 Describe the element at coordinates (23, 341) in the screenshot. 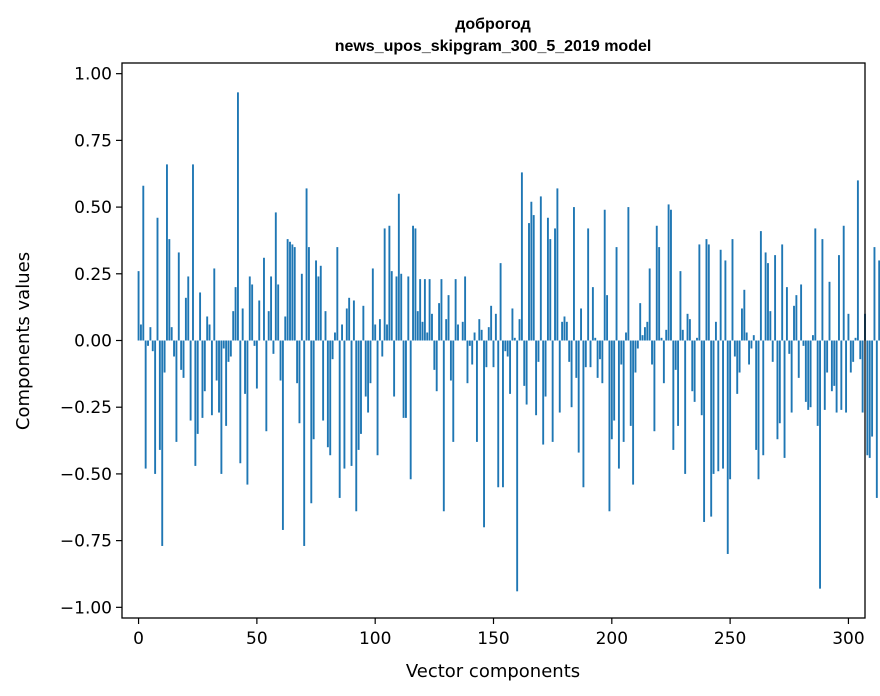

I see `y-axis-label: Components values` at that location.